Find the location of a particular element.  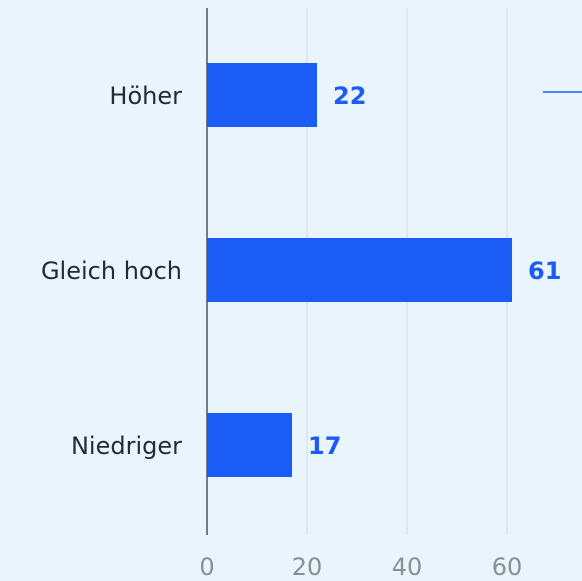

y-tick-label: Niedriger is located at coordinates (126, 446).